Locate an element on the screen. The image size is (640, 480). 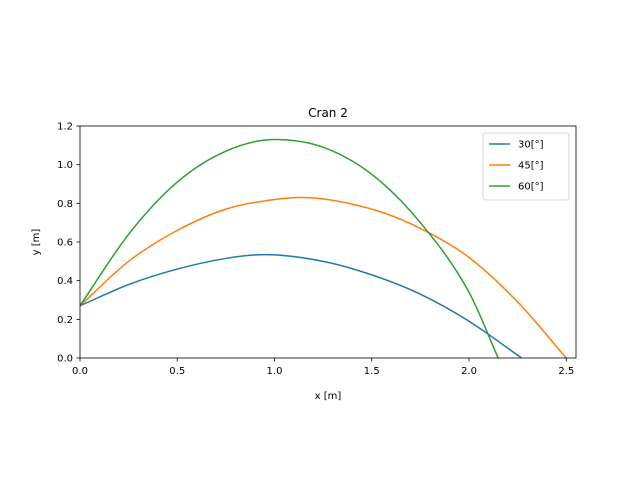
y-tick-label: 1.0 is located at coordinates (65, 165).